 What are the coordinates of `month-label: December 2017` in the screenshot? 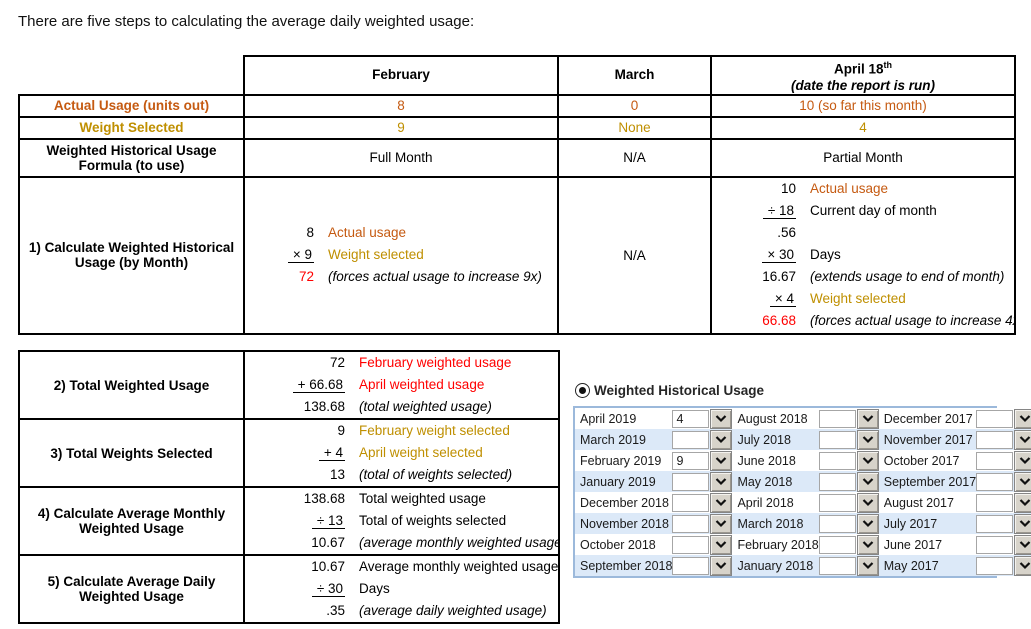 It's located at (928, 418).